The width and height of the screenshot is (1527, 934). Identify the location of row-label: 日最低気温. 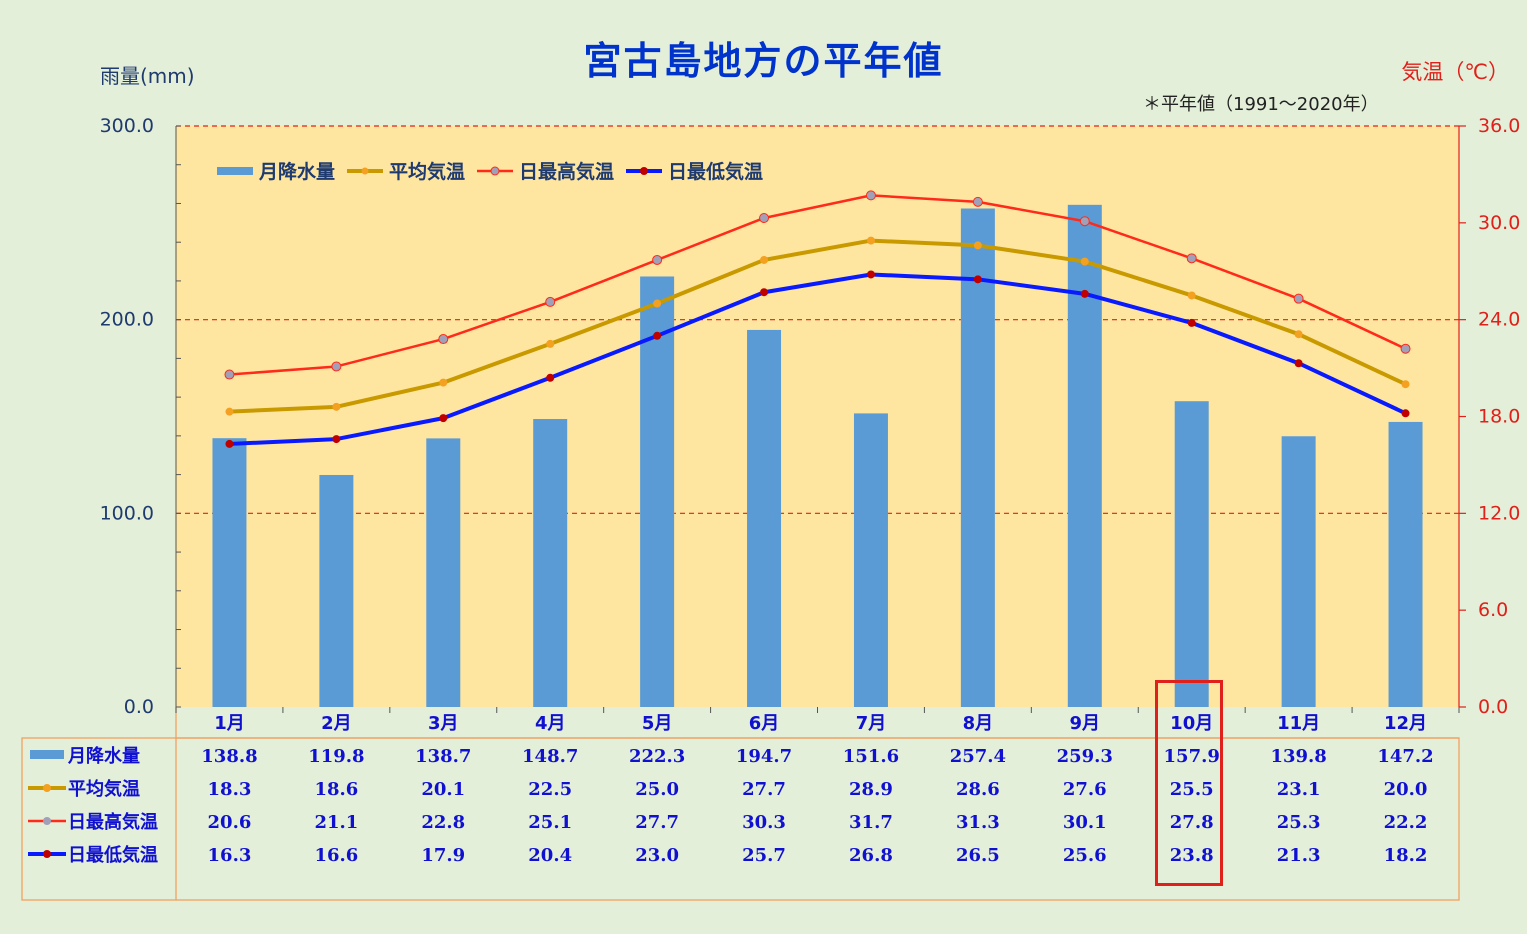
(113, 855).